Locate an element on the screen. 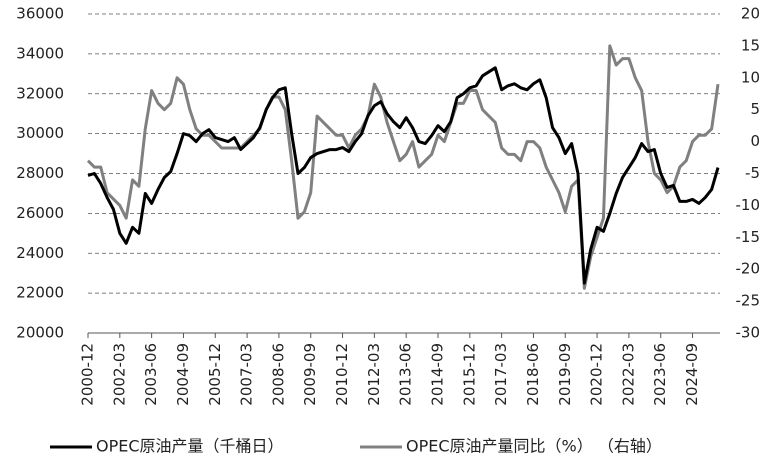 This screenshot has width=775, height=468. x-tick-label: 2009-09 is located at coordinates (310, 374).